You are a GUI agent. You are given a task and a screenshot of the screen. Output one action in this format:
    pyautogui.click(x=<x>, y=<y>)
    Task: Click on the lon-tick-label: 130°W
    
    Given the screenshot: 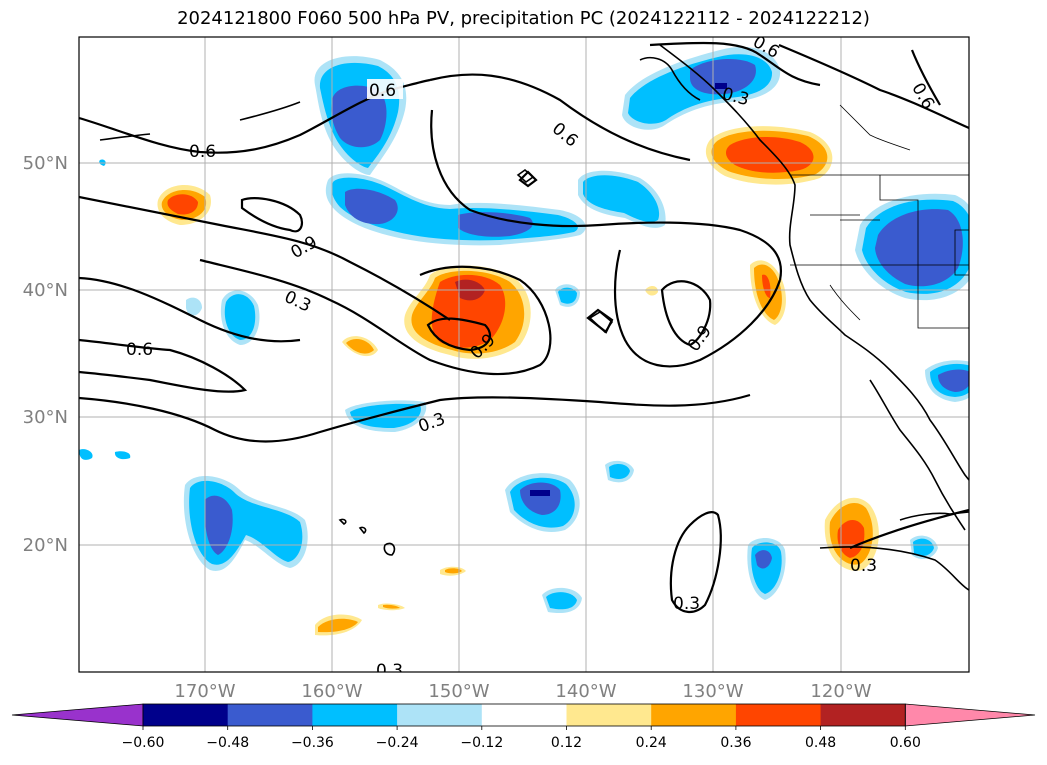 What is the action you would take?
    pyautogui.click(x=712, y=691)
    